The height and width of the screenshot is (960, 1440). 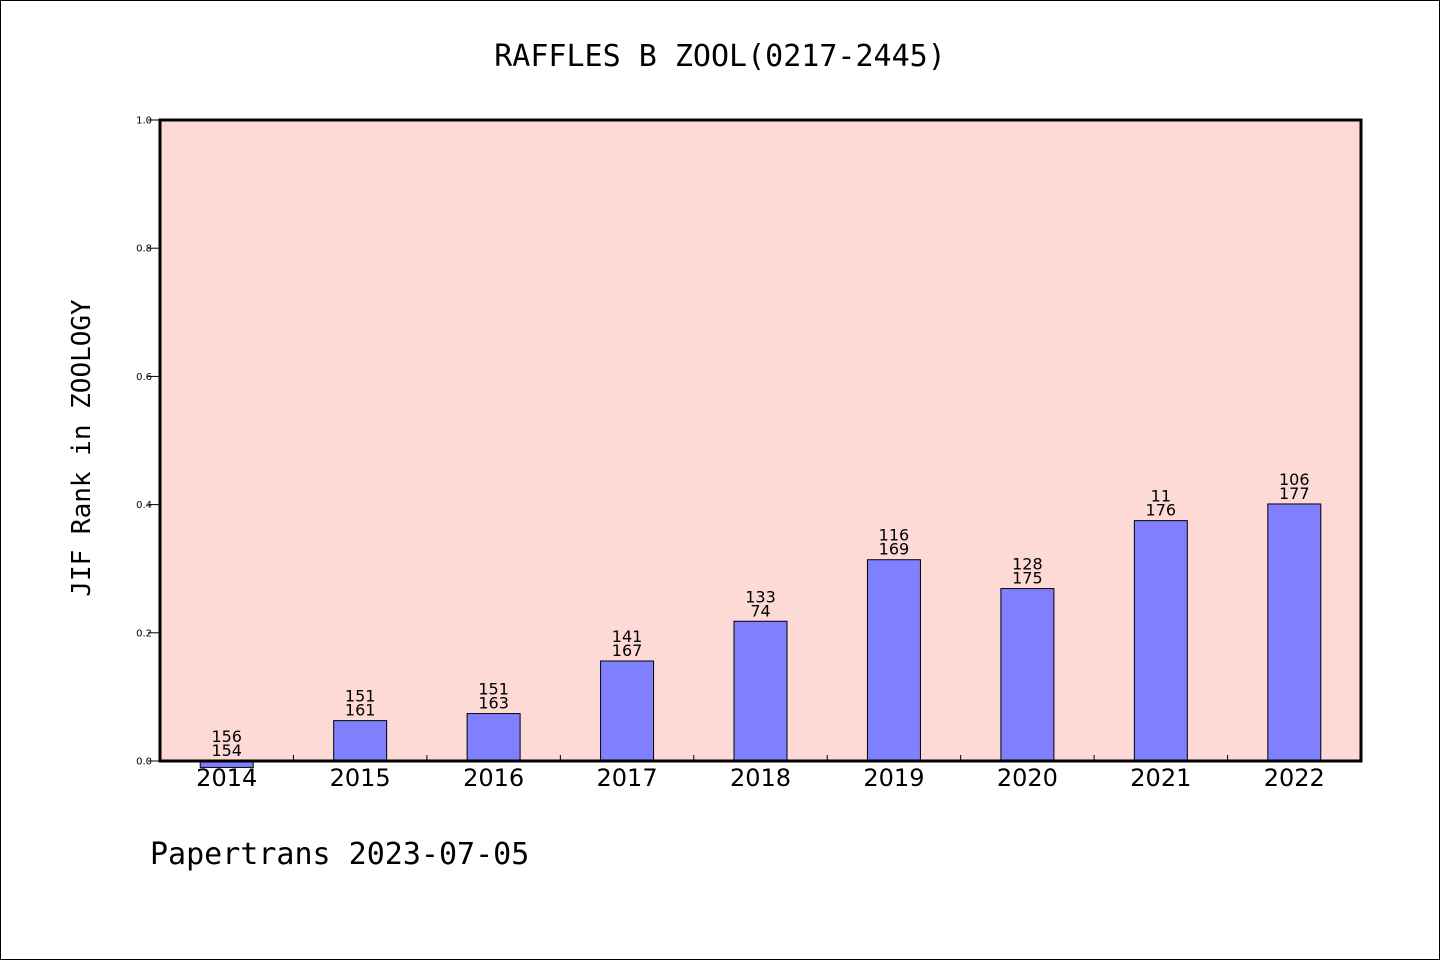 I want to click on data-label-bottom: 161, so click(x=360, y=710).